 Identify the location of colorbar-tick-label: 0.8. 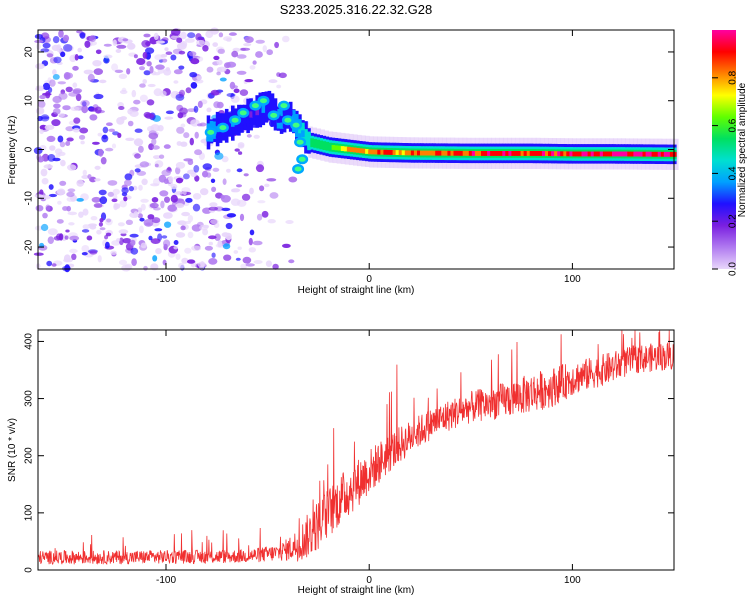
(733, 77).